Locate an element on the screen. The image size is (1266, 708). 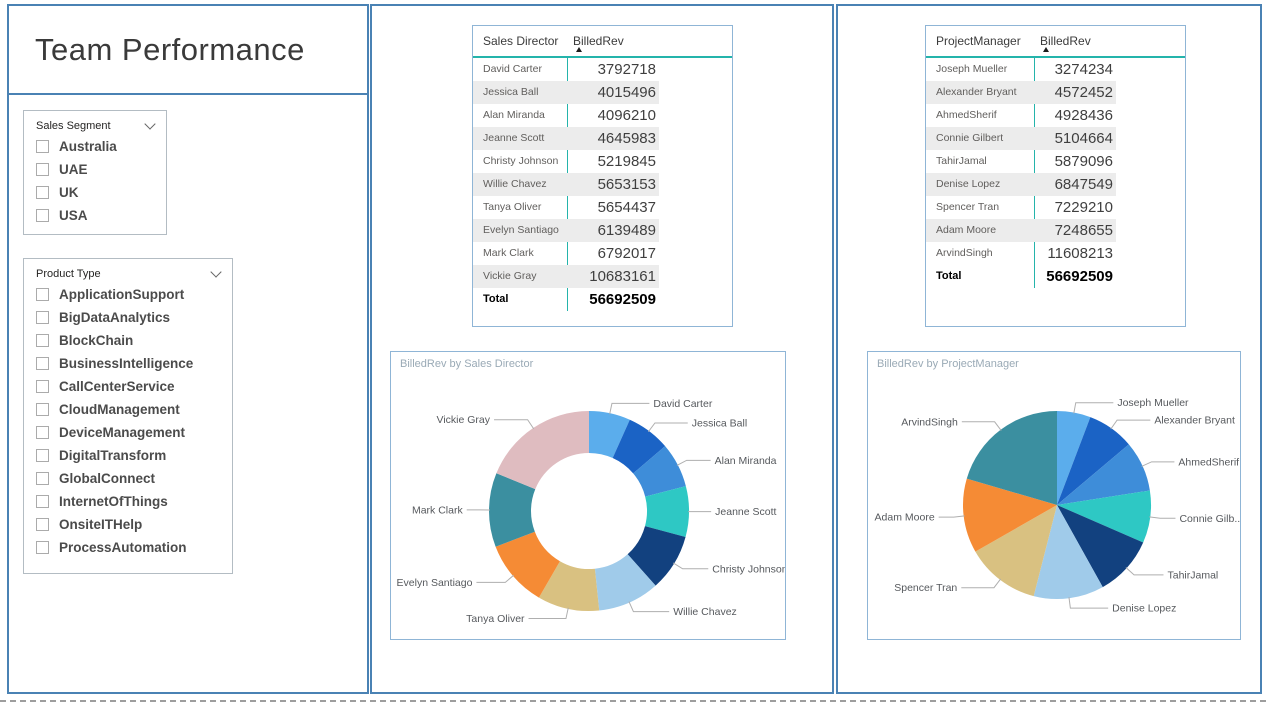
table-row-tanya-oliver: Tanya Oliver 5654437 is located at coordinates (566, 207).